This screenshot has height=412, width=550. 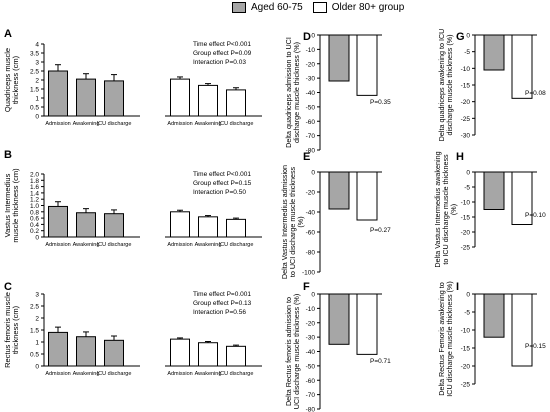 What do you see at coordinates (441, 338) in the screenshot?
I see `y-axis-label-line: Delta Rectus Femoris awakening to` at bounding box center [441, 338].